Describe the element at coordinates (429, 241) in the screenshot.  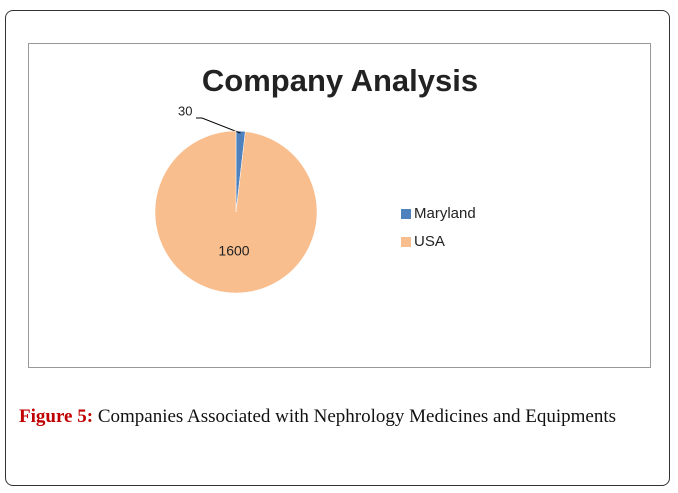
I see `legend-label: USA` at that location.